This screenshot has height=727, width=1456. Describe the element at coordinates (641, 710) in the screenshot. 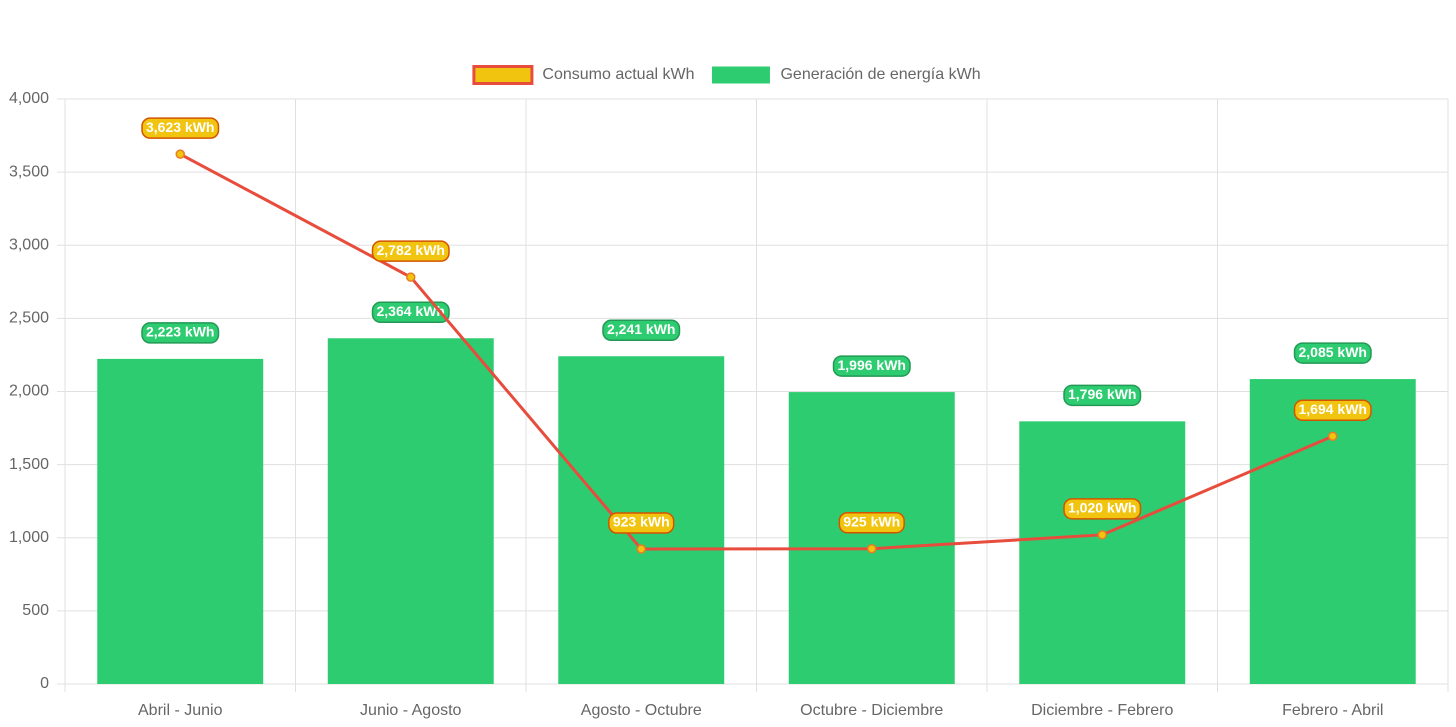

I see `x-tick-label: Agosto - Octubre` at that location.